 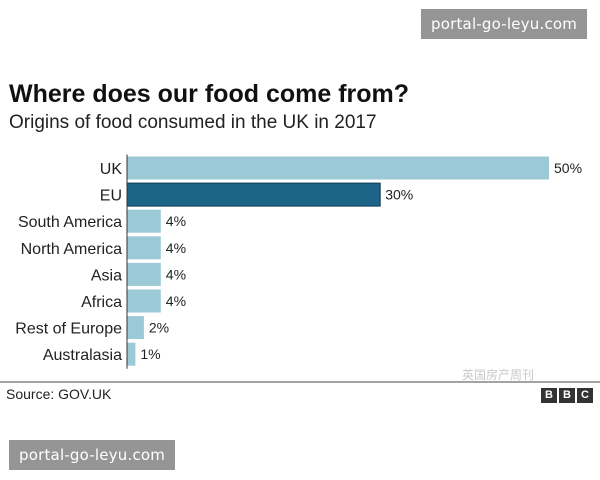 What do you see at coordinates (498, 375) in the screenshot?
I see `weixin-watermark: 英国房产周刊` at bounding box center [498, 375].